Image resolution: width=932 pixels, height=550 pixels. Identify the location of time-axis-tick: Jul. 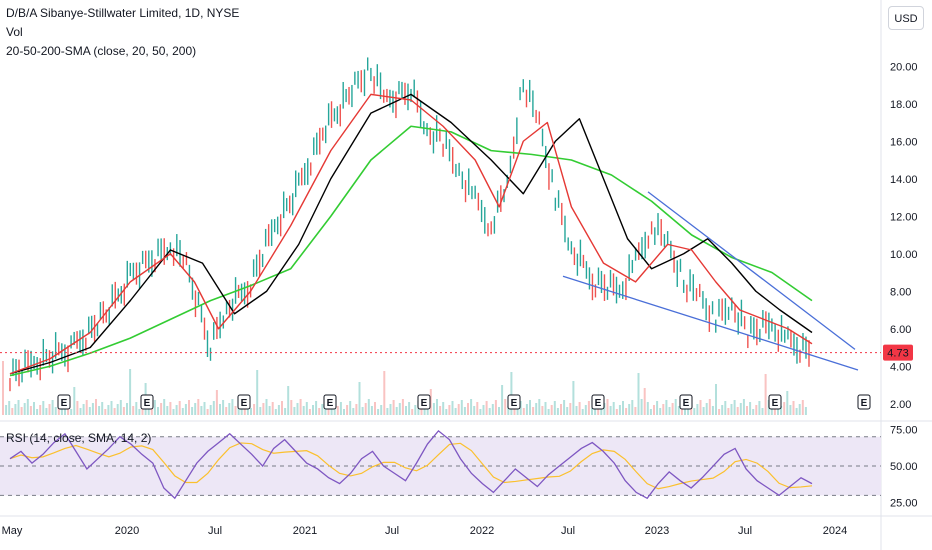
(392, 531).